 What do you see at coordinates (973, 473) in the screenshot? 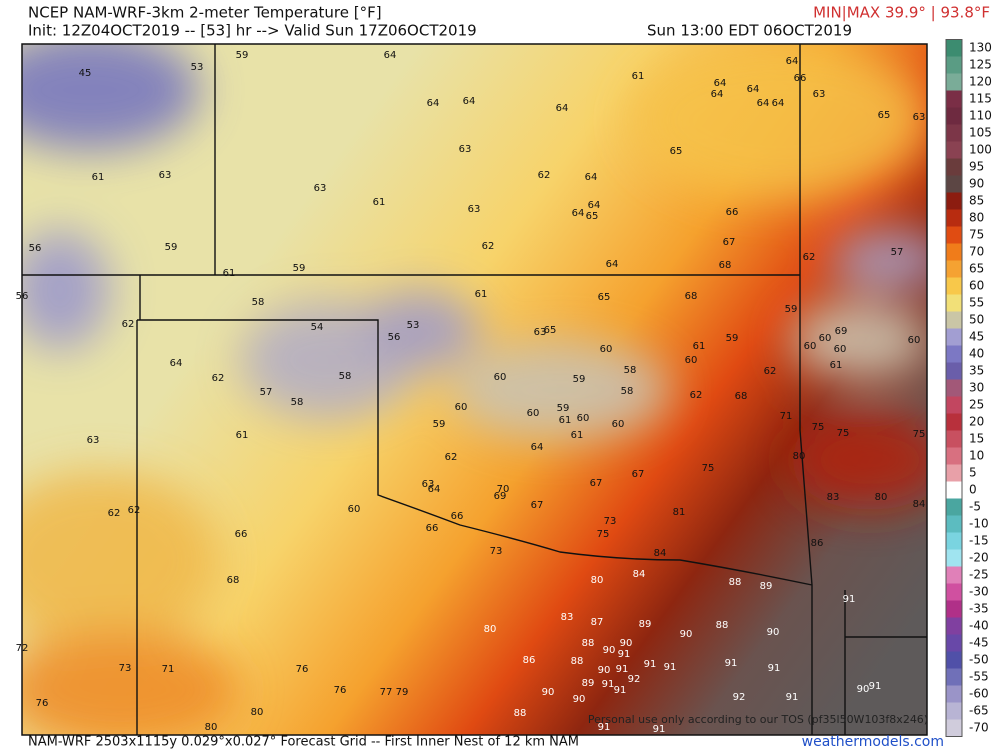
I see `colorbar-tick-label: 5` at bounding box center [973, 473].